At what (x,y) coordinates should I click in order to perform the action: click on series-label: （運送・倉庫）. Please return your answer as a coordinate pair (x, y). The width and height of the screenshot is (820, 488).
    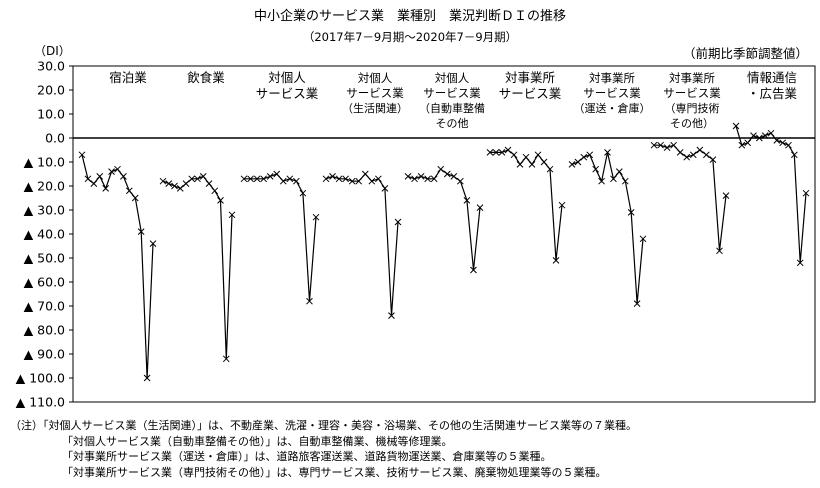
    Looking at the image, I should click on (612, 108).